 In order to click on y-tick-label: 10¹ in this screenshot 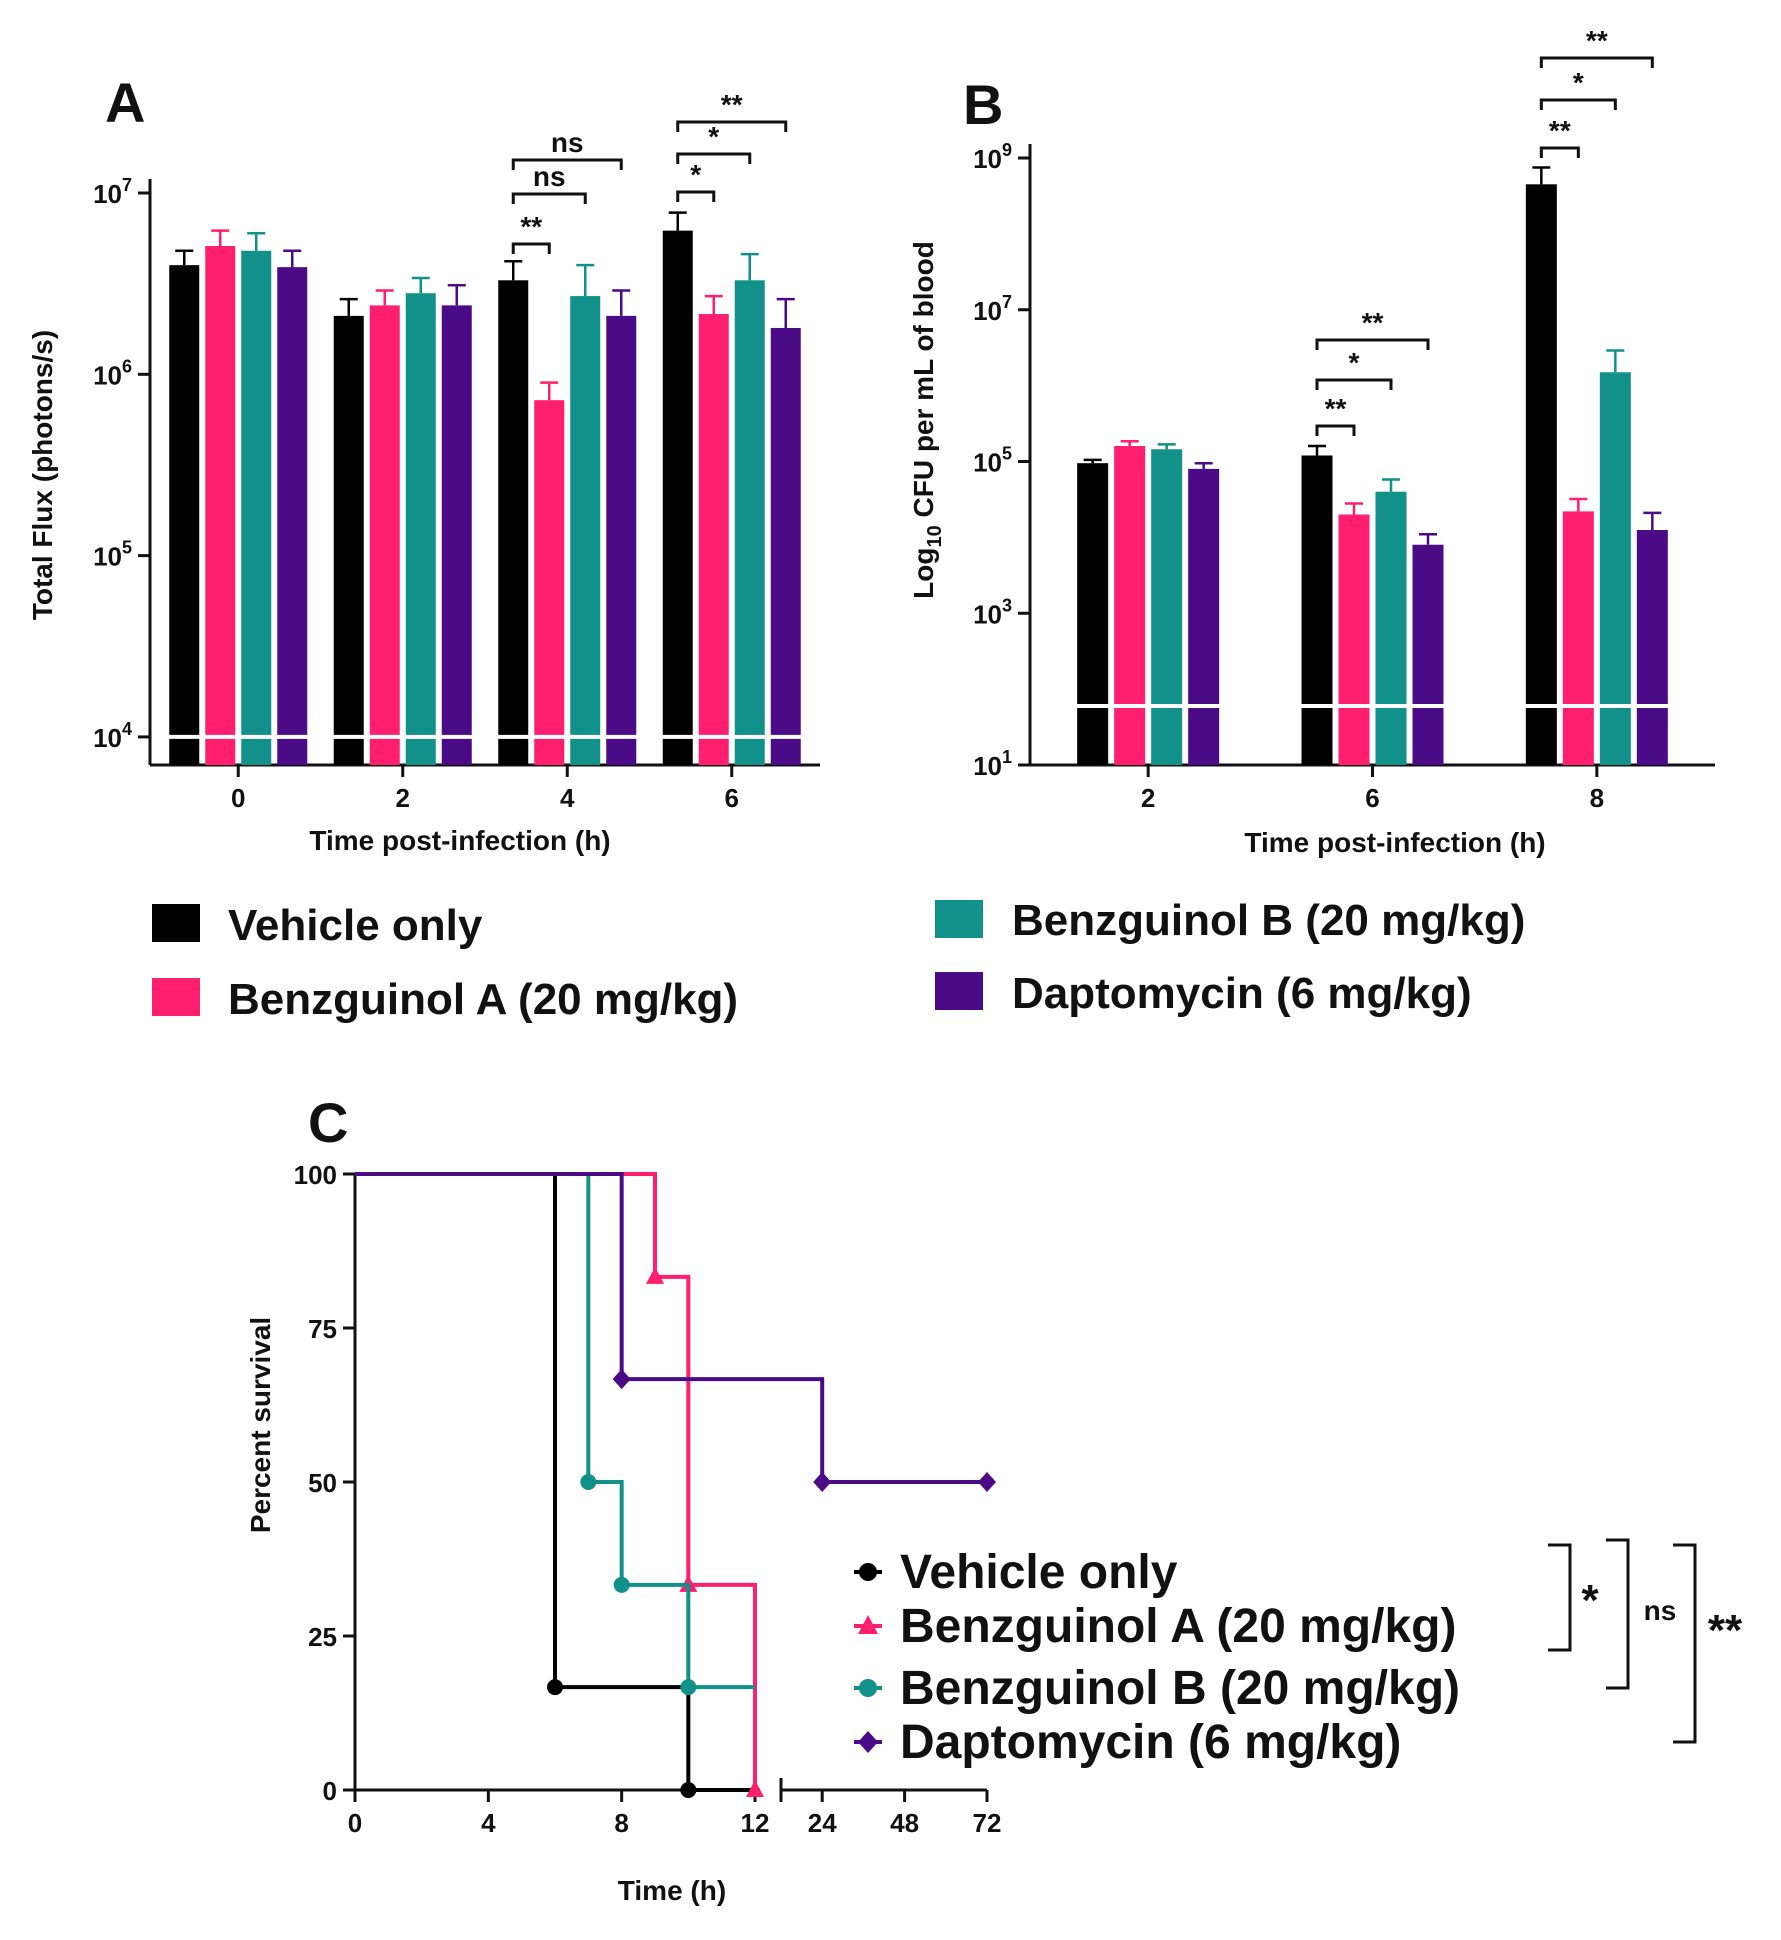, I will do `click(992, 764)`.